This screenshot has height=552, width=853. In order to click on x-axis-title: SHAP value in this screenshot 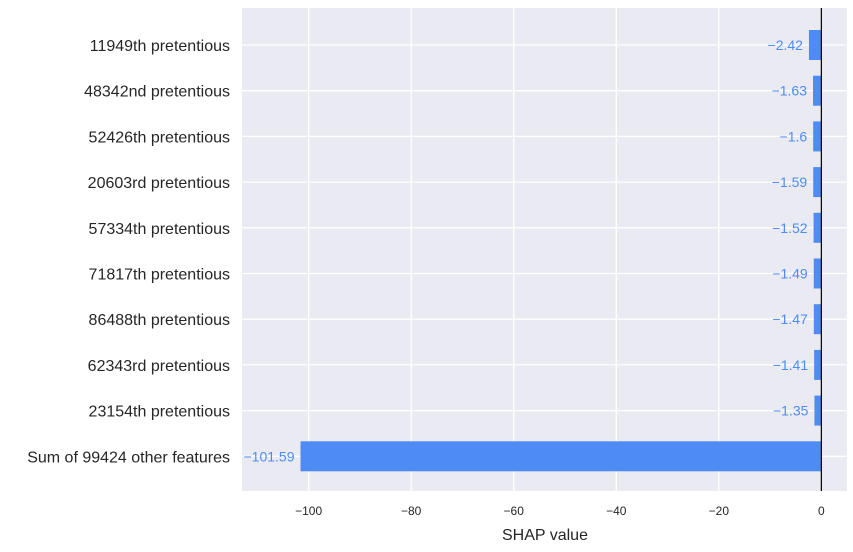, I will do `click(545, 535)`.